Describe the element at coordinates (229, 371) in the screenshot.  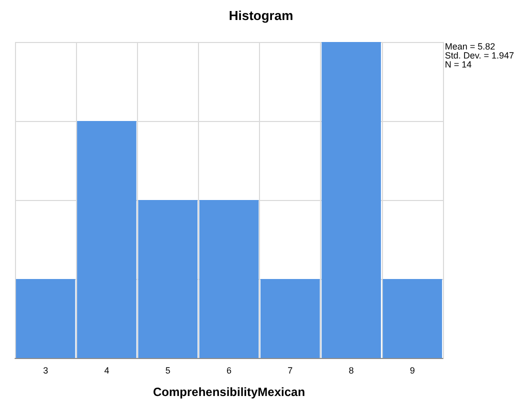
I see `x-tick-label: 6` at that location.